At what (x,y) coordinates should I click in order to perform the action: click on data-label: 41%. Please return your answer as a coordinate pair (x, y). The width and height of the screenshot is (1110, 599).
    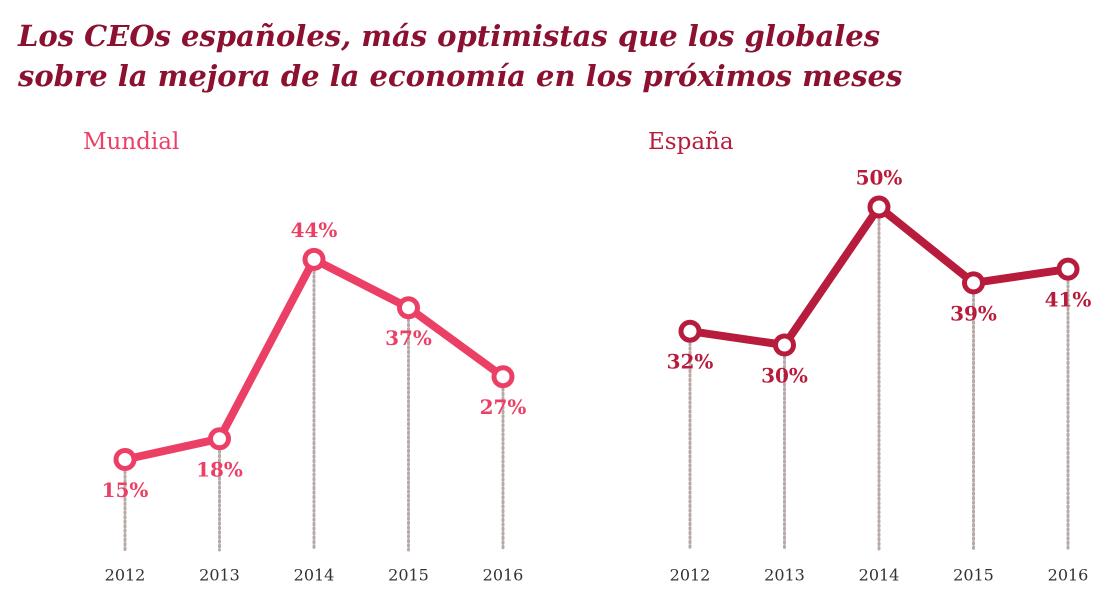
    Looking at the image, I should click on (1068, 300).